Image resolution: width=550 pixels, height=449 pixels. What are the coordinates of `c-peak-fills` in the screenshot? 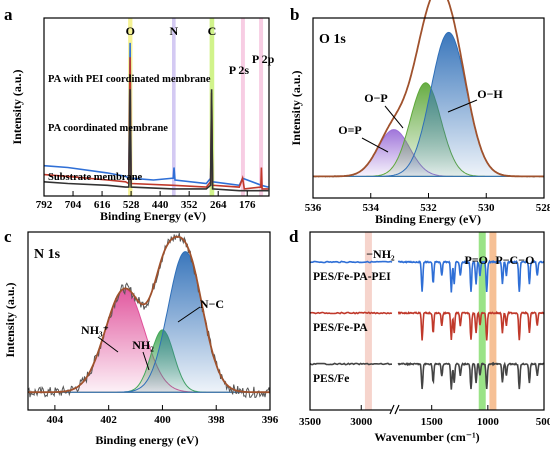 It's located at (149, 322).